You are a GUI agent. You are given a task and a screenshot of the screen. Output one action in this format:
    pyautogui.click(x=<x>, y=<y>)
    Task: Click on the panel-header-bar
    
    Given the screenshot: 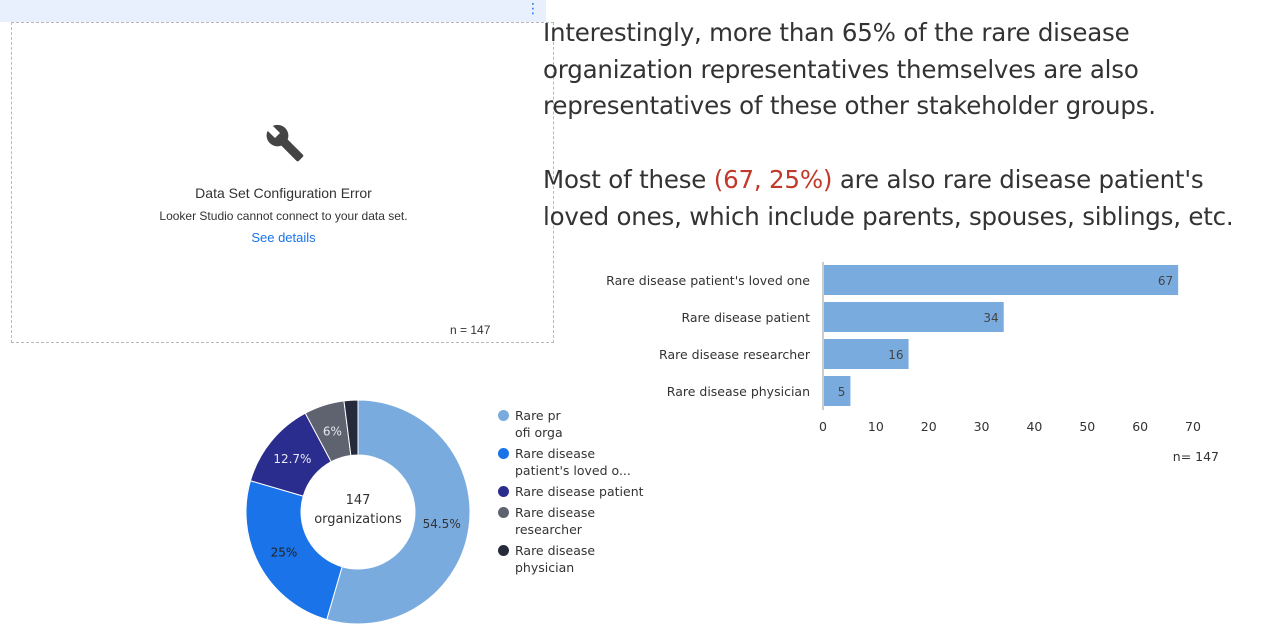 What is the action you would take?
    pyautogui.click(x=273, y=11)
    